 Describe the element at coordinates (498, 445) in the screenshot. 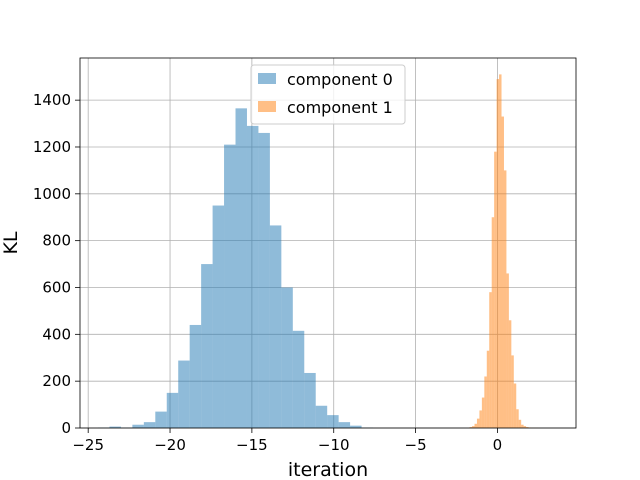

I see `x-tick-label: 0` at that location.